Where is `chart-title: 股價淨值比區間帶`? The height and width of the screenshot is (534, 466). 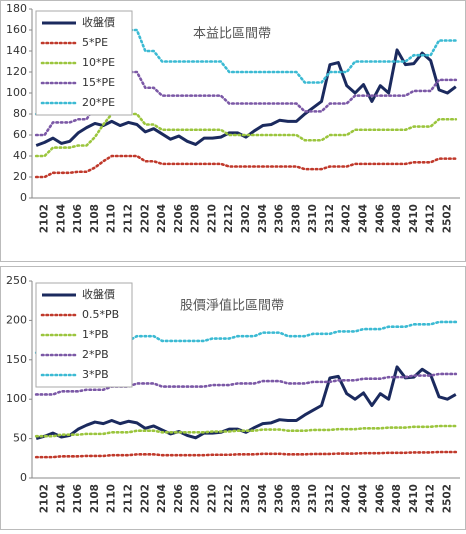
chart-title: 股價淨值比區間帶 is located at coordinates (232, 306).